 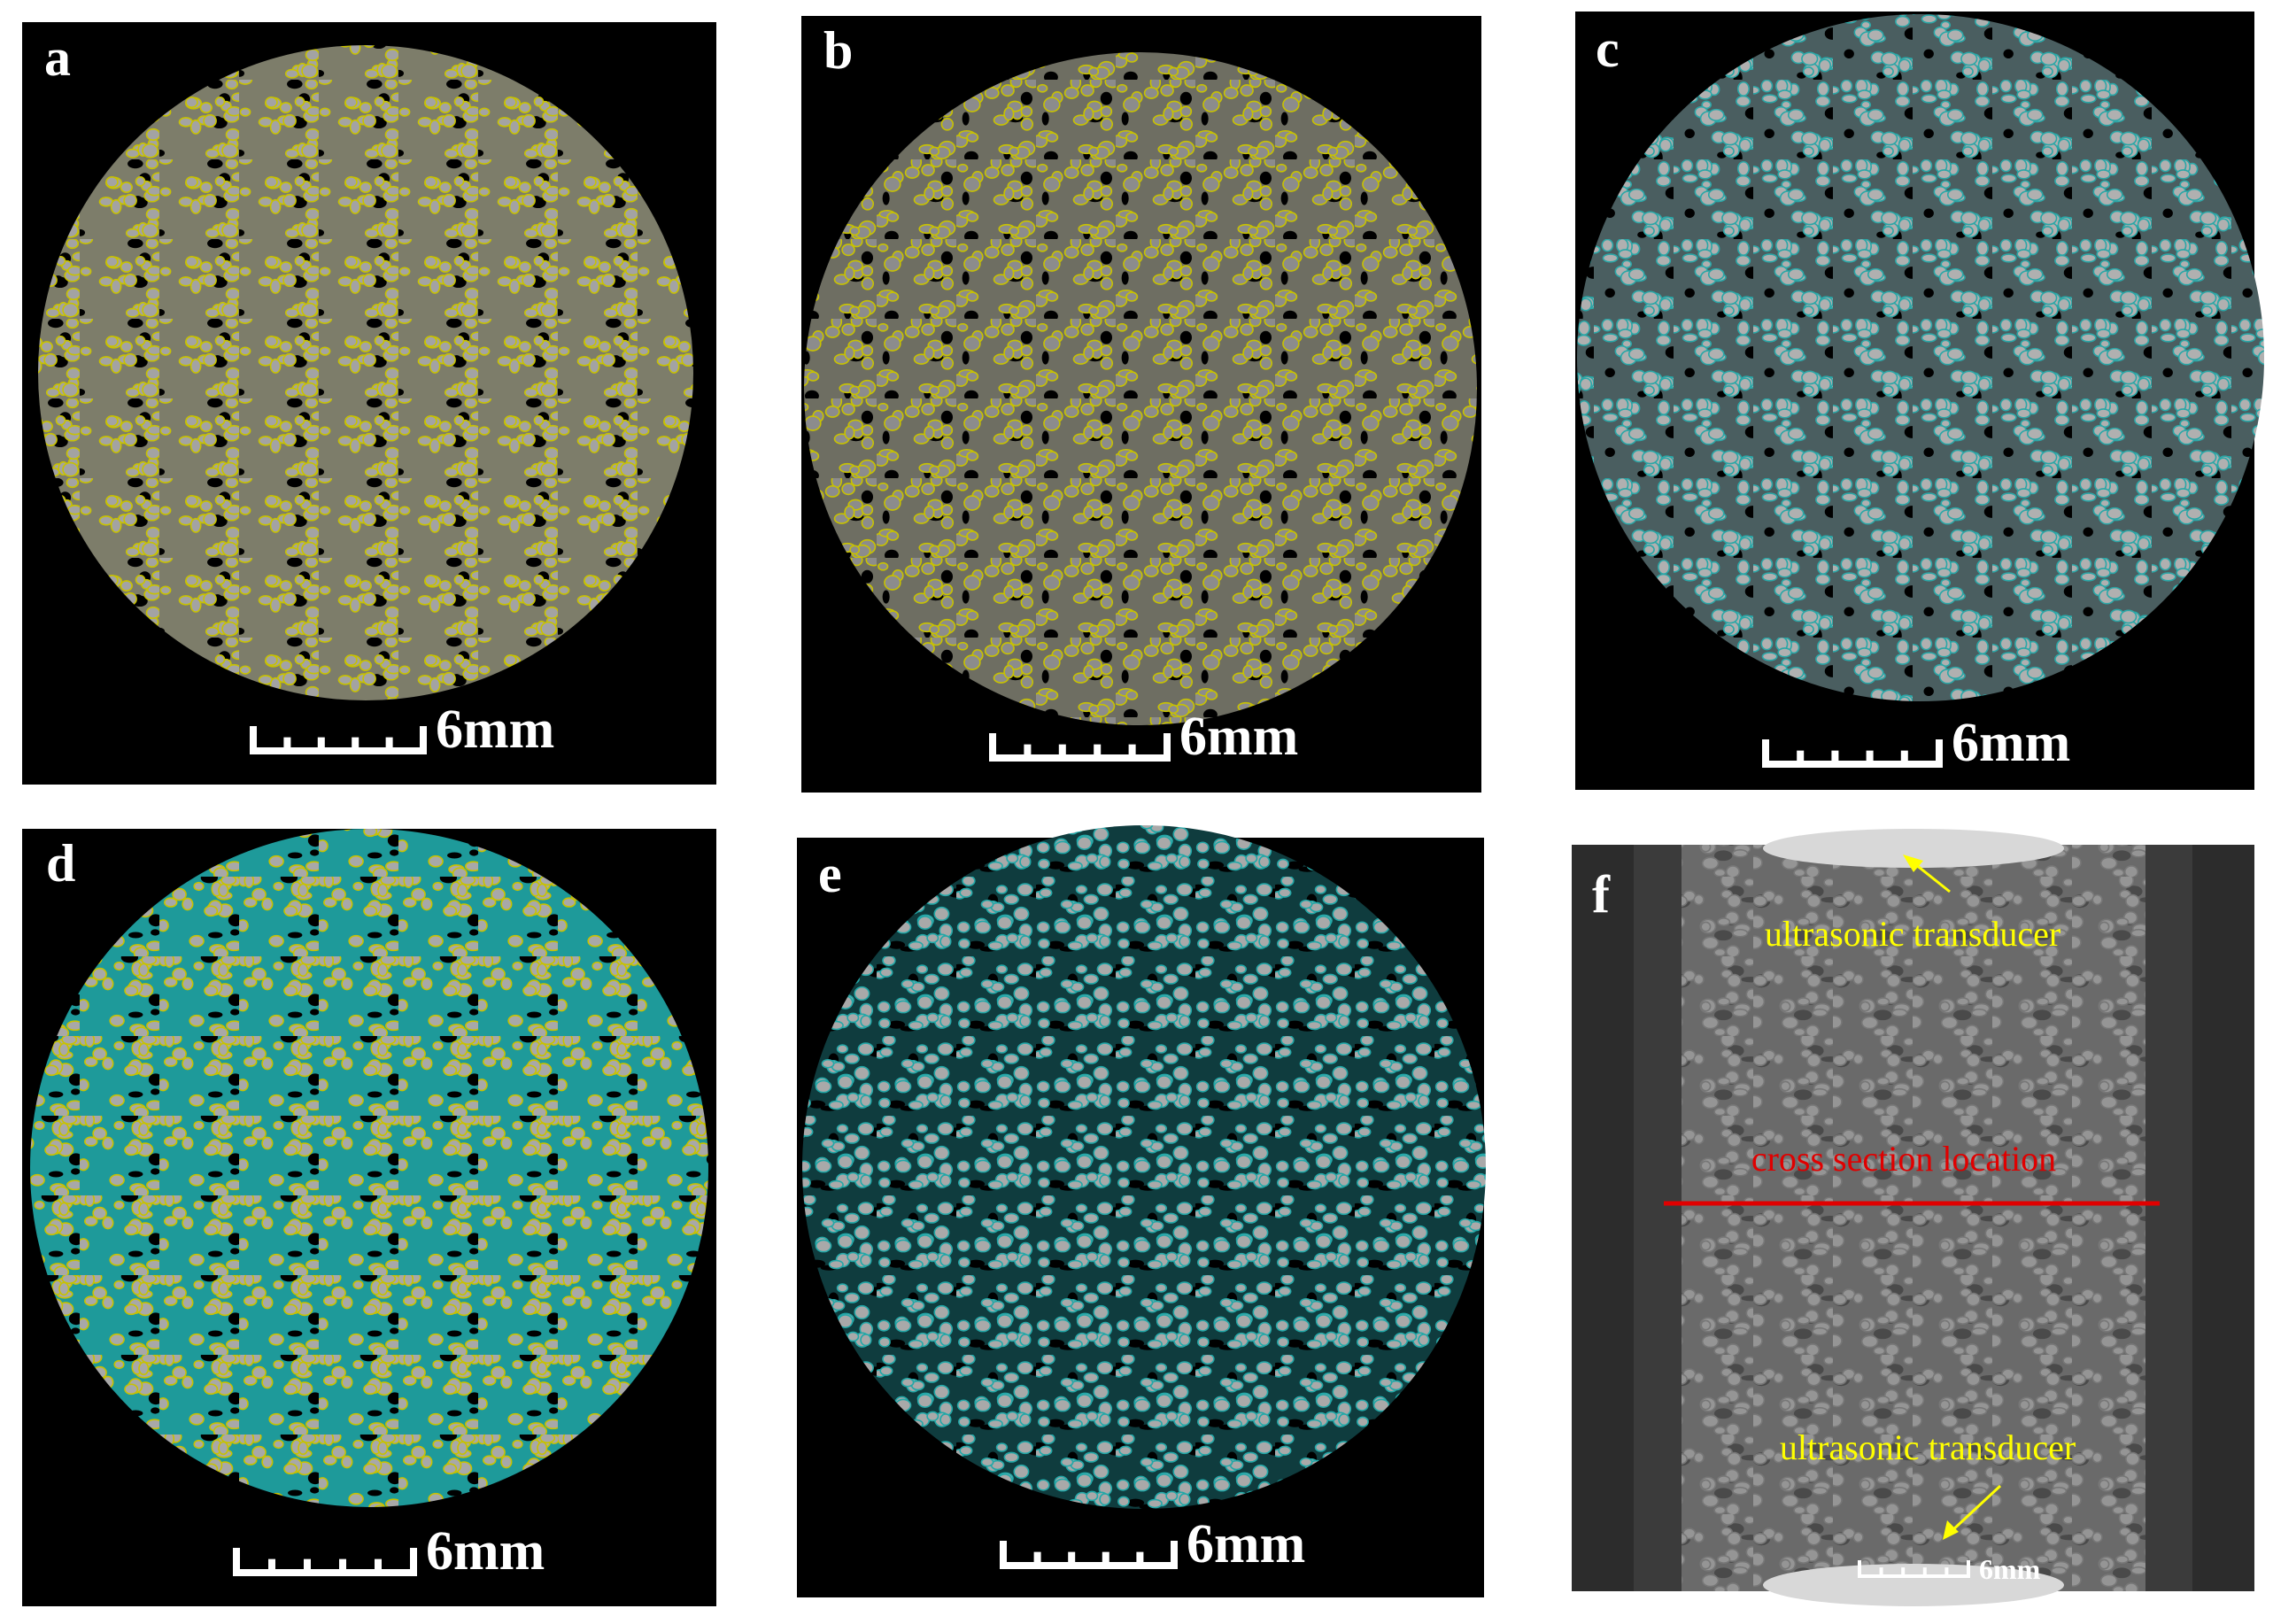 I want to click on panel: a 6mm, so click(x=369, y=403).